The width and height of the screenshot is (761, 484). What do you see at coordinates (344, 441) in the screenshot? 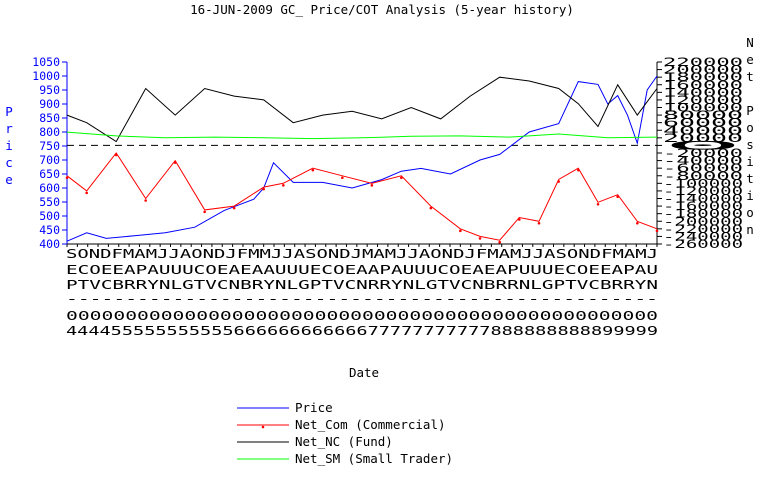
I see `legend-label: Net_NC (Fund)` at bounding box center [344, 441].